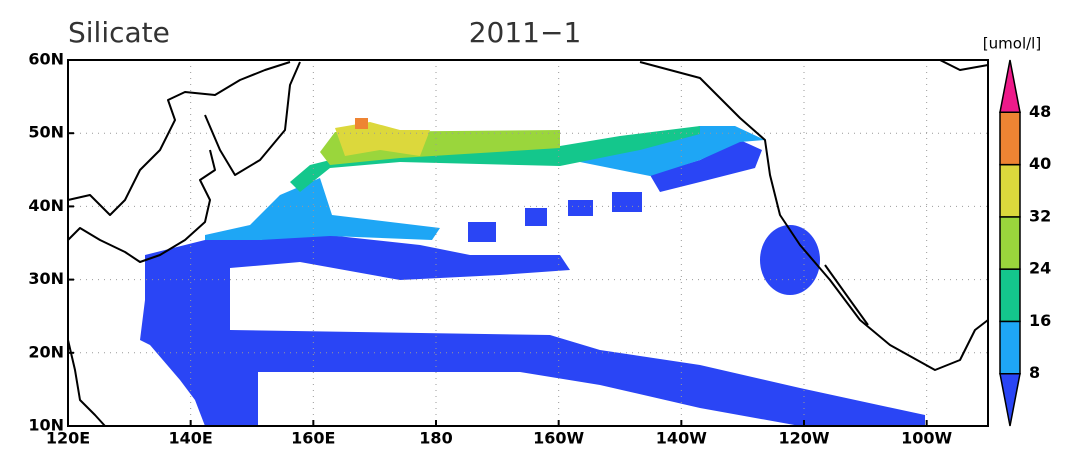 This screenshot has height=476, width=1074. What do you see at coordinates (119, 32) in the screenshot?
I see `title: Silicate` at bounding box center [119, 32].